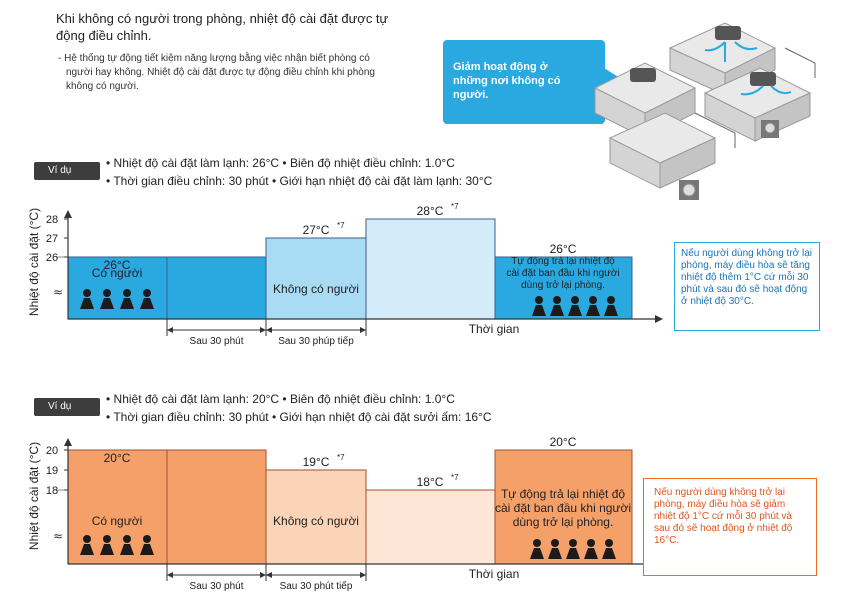 Image resolution: width=853 pixels, height=598 pixels. Describe the element at coordinates (263, 575) in the screenshot. I see `interval-1-arrow-end` at that location.